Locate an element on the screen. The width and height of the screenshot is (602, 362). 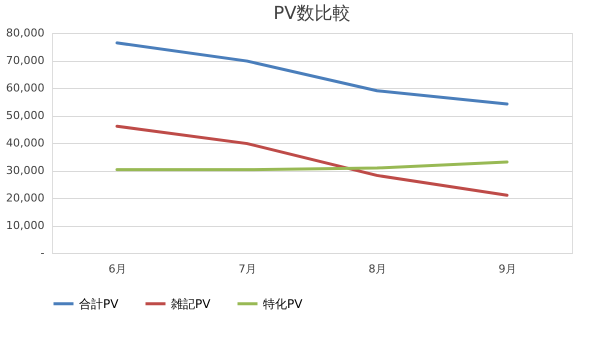
y-tick-label: 50,000 is located at coordinates (25, 115).